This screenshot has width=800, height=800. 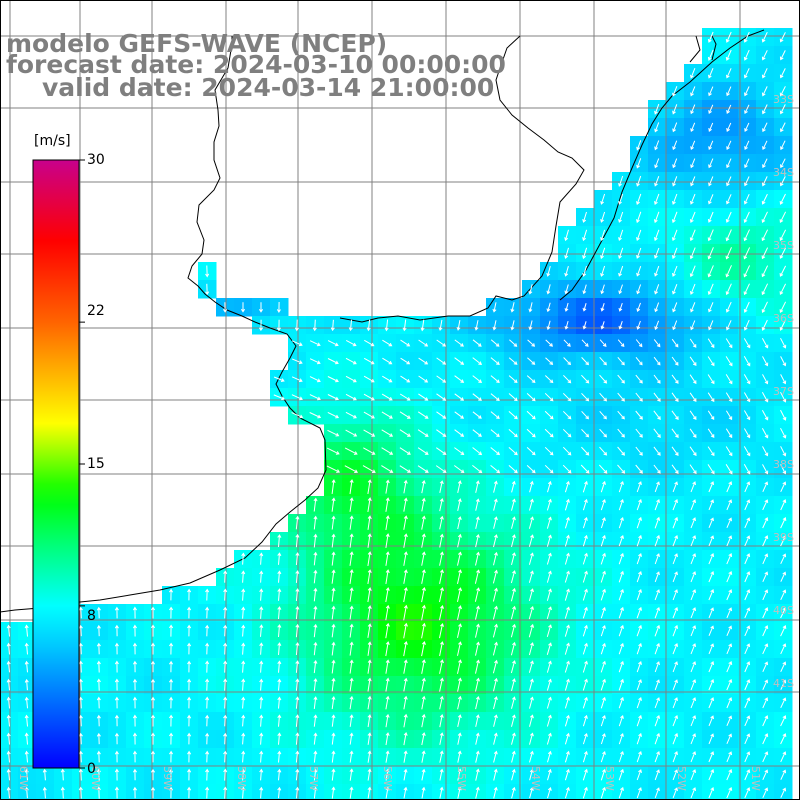 What do you see at coordinates (535, 778) in the screenshot?
I see `lon-label: 54W` at bounding box center [535, 778].